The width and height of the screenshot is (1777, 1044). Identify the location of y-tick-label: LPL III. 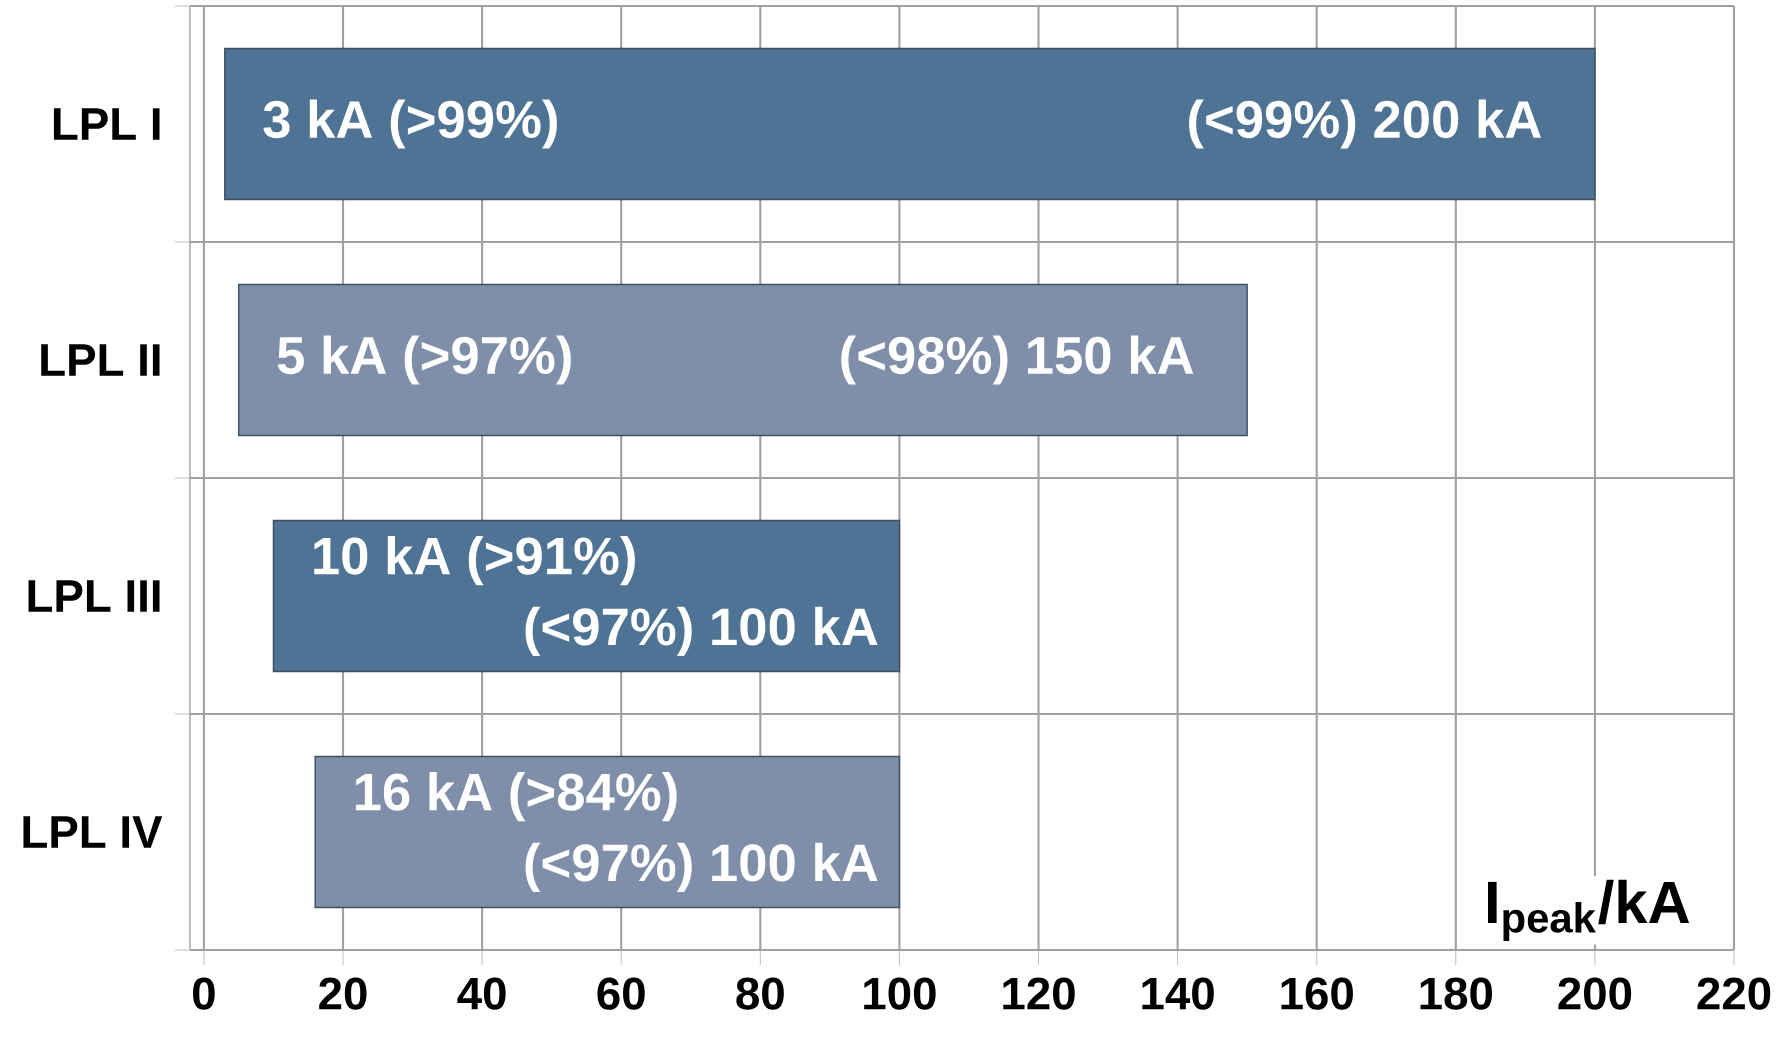
(94, 596).